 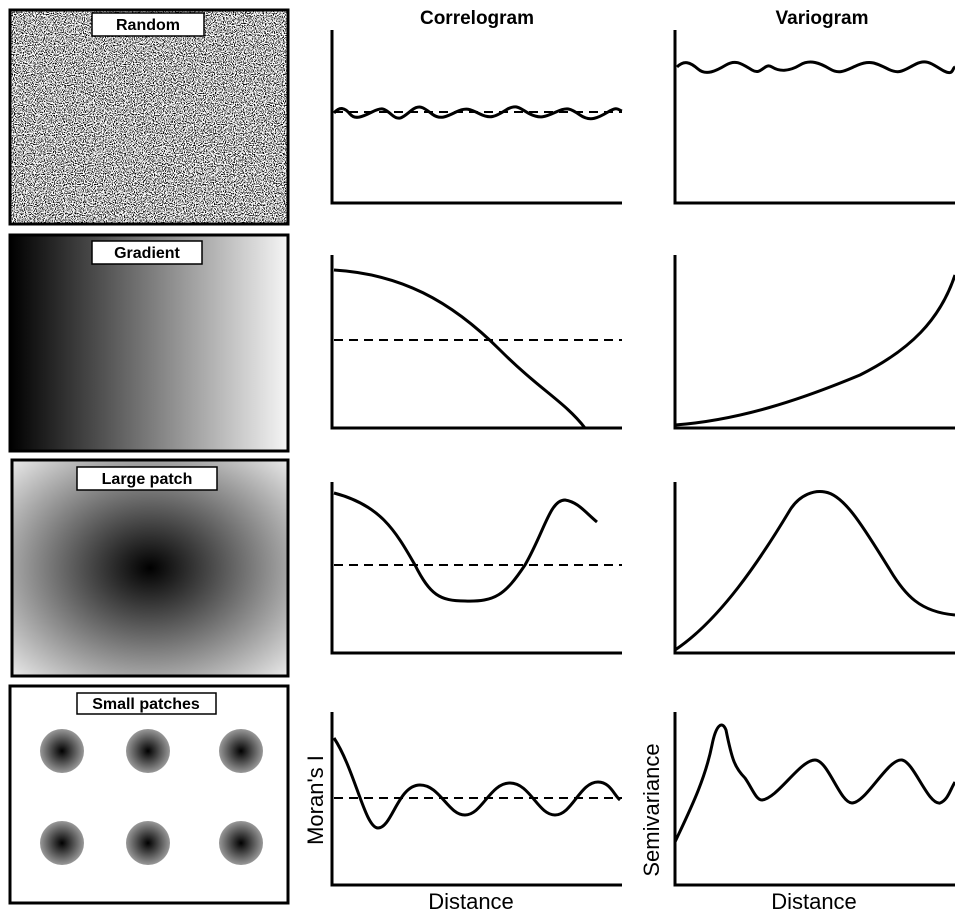 What do you see at coordinates (651, 809) in the screenshot?
I see `axis-label: Semivariance` at bounding box center [651, 809].